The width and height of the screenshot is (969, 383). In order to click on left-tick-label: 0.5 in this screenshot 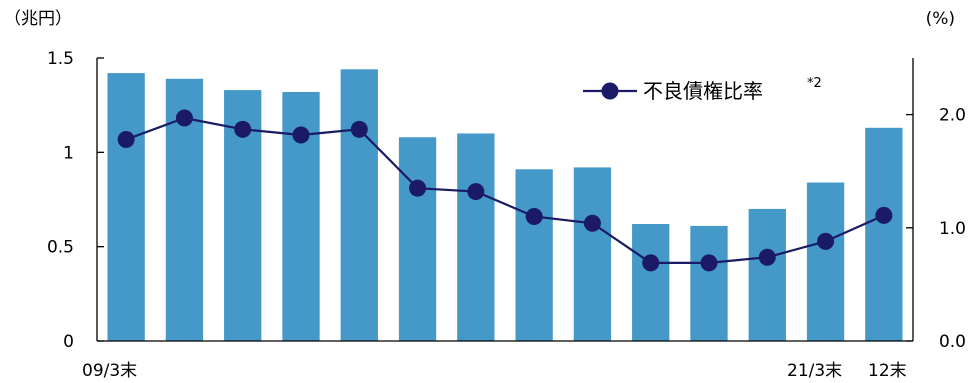, I will do `click(60, 248)`.